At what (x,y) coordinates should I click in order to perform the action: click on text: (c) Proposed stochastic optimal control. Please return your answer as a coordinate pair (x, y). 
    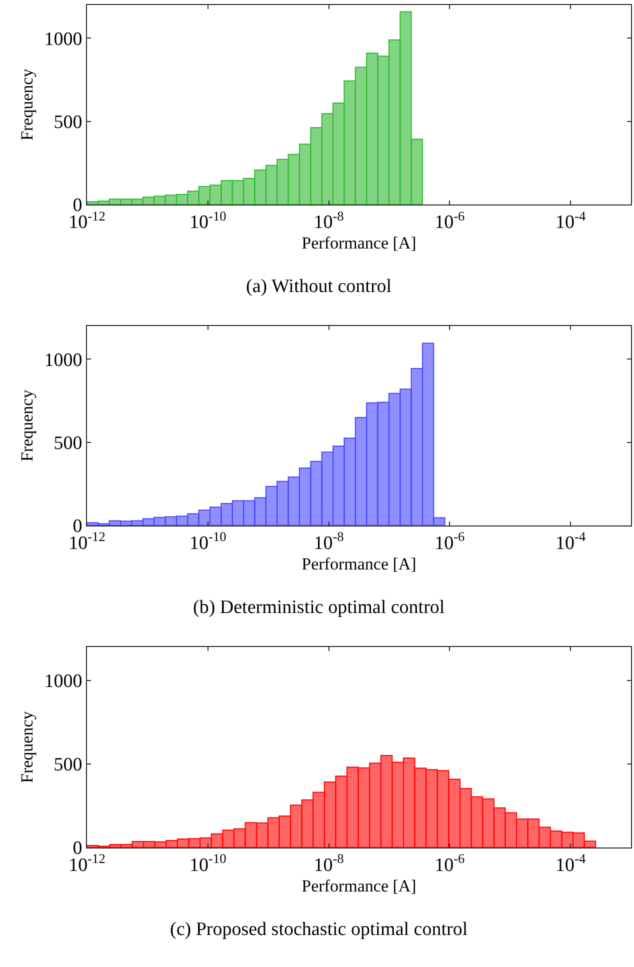
    Looking at the image, I should click on (319, 929).